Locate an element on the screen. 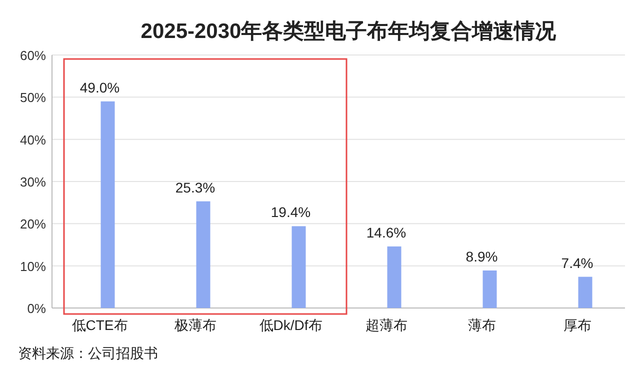  y-tick-label: 10% is located at coordinates (33, 266).